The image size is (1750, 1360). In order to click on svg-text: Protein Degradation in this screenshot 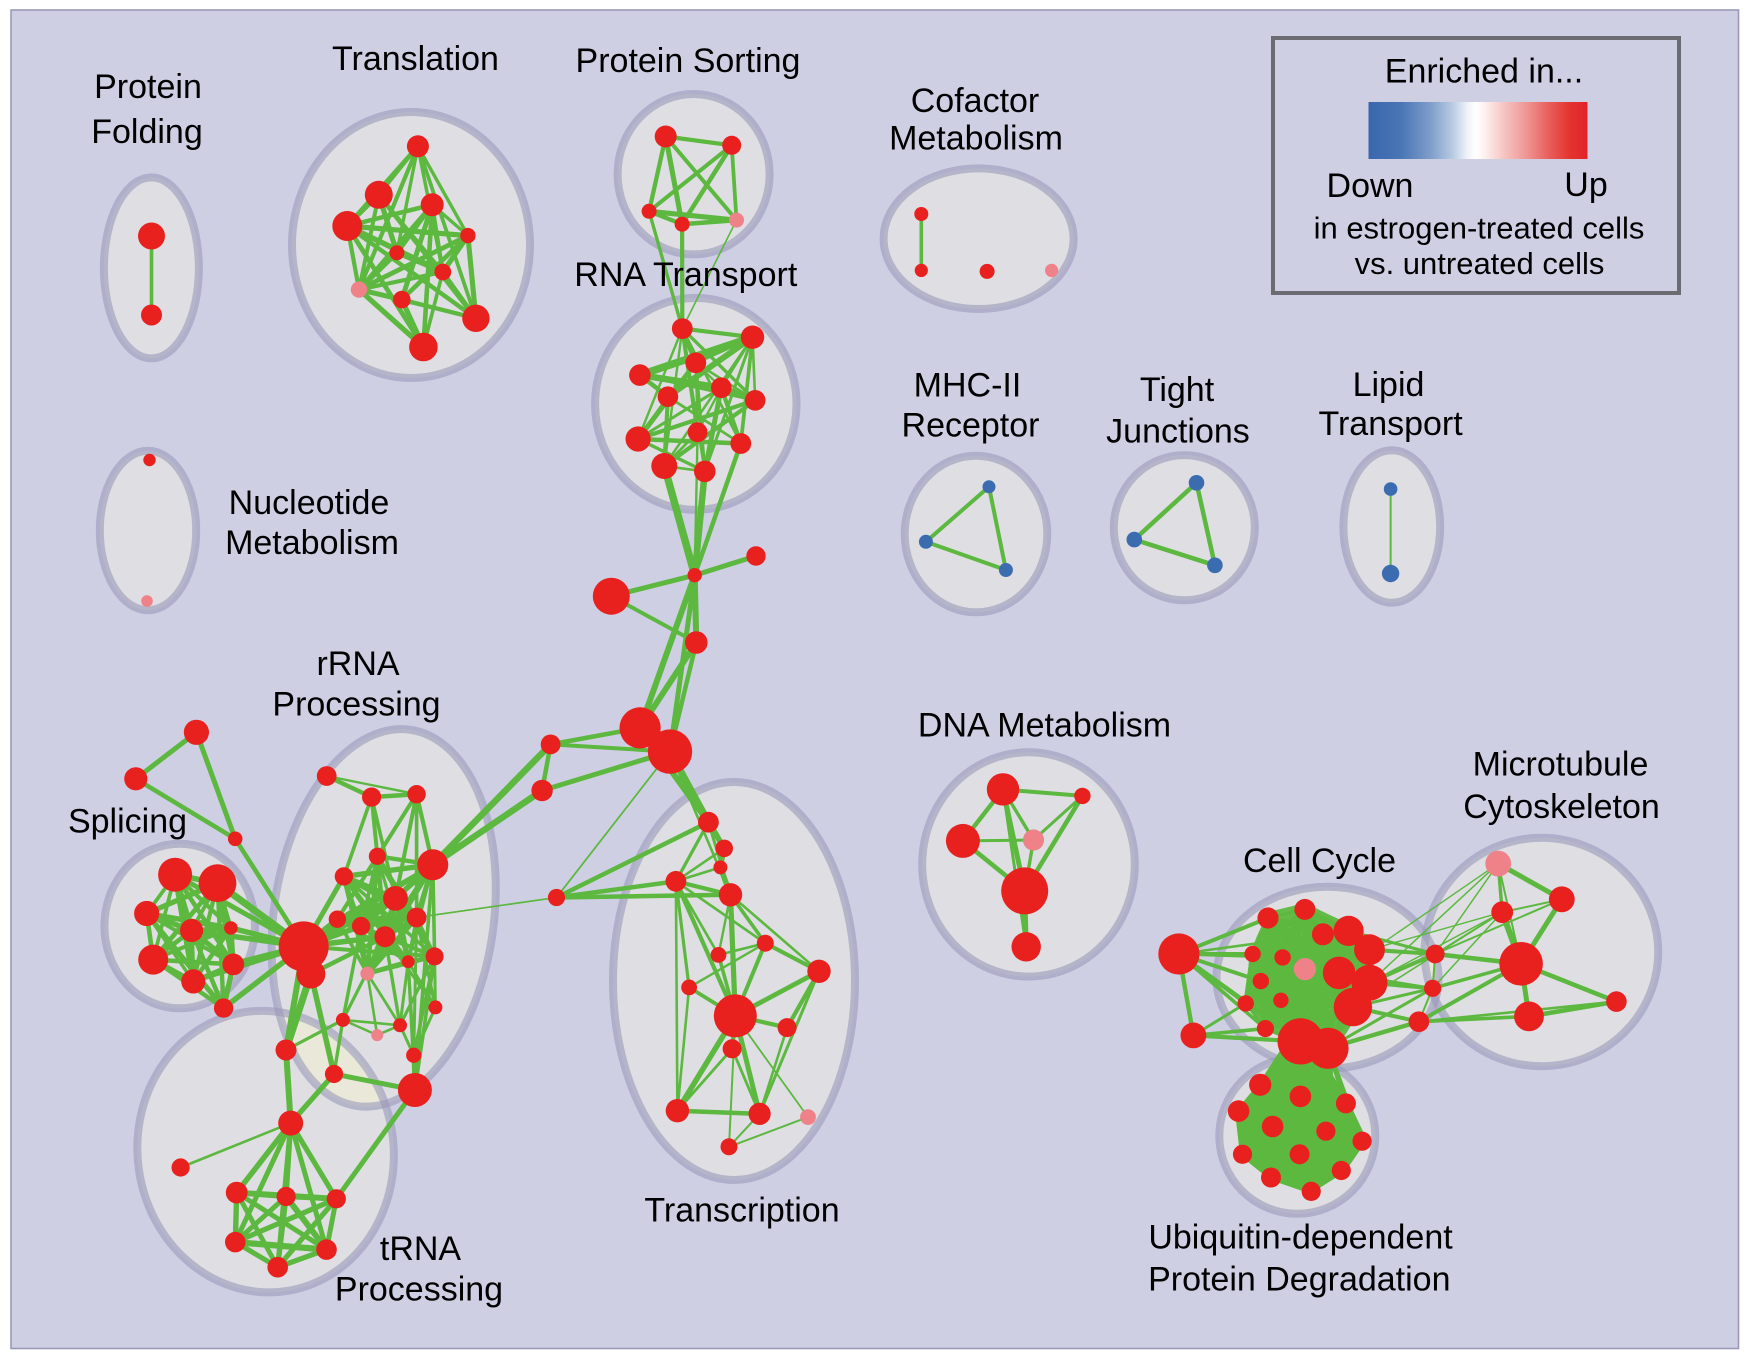, I will do `click(1299, 1280)`.